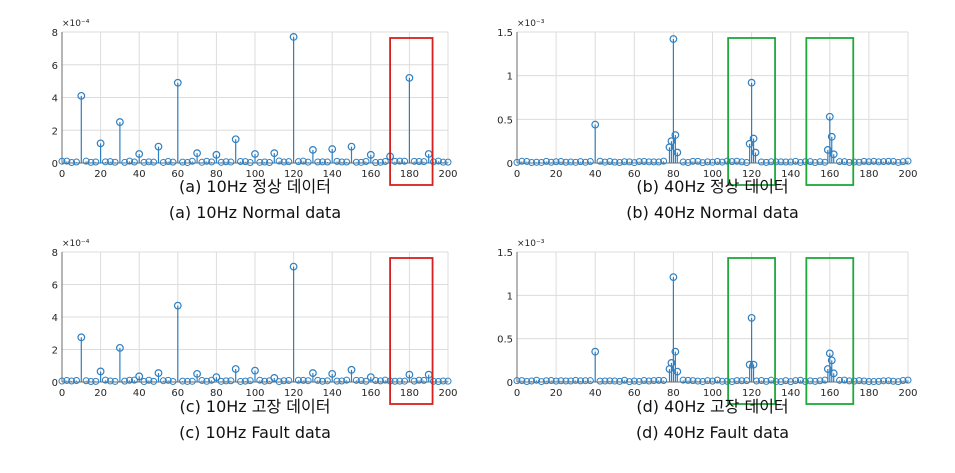 The height and width of the screenshot is (473, 955). I want to click on x-tick-label: 60, so click(634, 174).